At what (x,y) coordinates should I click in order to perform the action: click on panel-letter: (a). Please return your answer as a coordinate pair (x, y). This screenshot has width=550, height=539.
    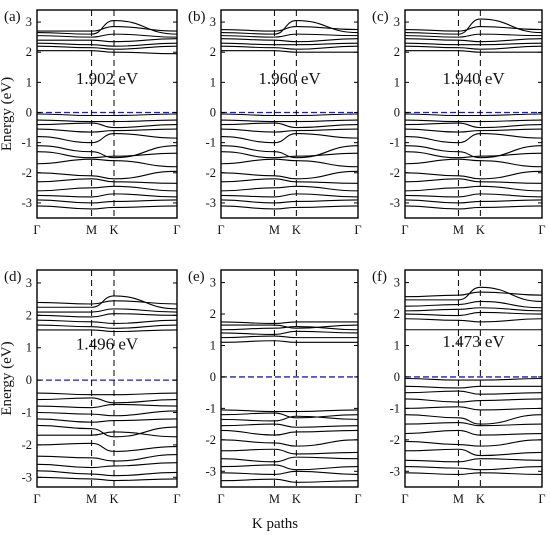
    Looking at the image, I should click on (12, 17).